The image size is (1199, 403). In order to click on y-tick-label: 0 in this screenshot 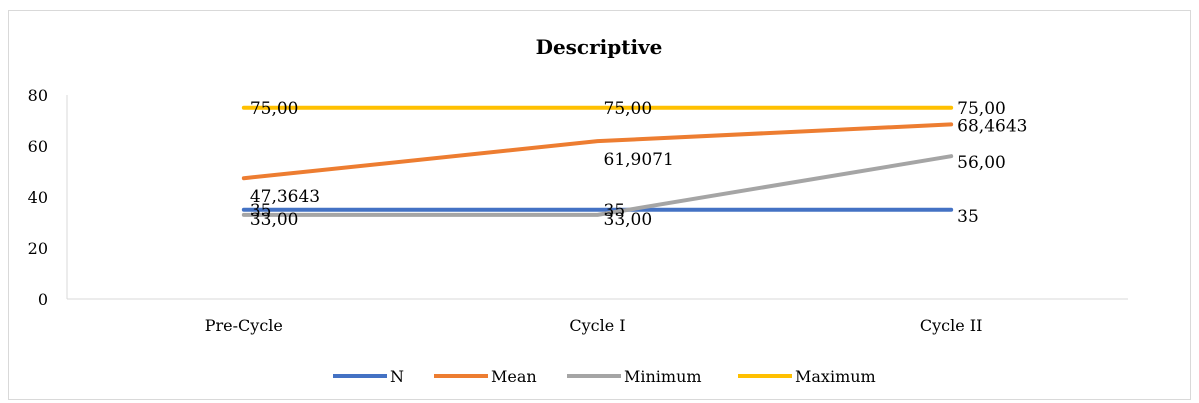, I will do `click(43, 299)`.